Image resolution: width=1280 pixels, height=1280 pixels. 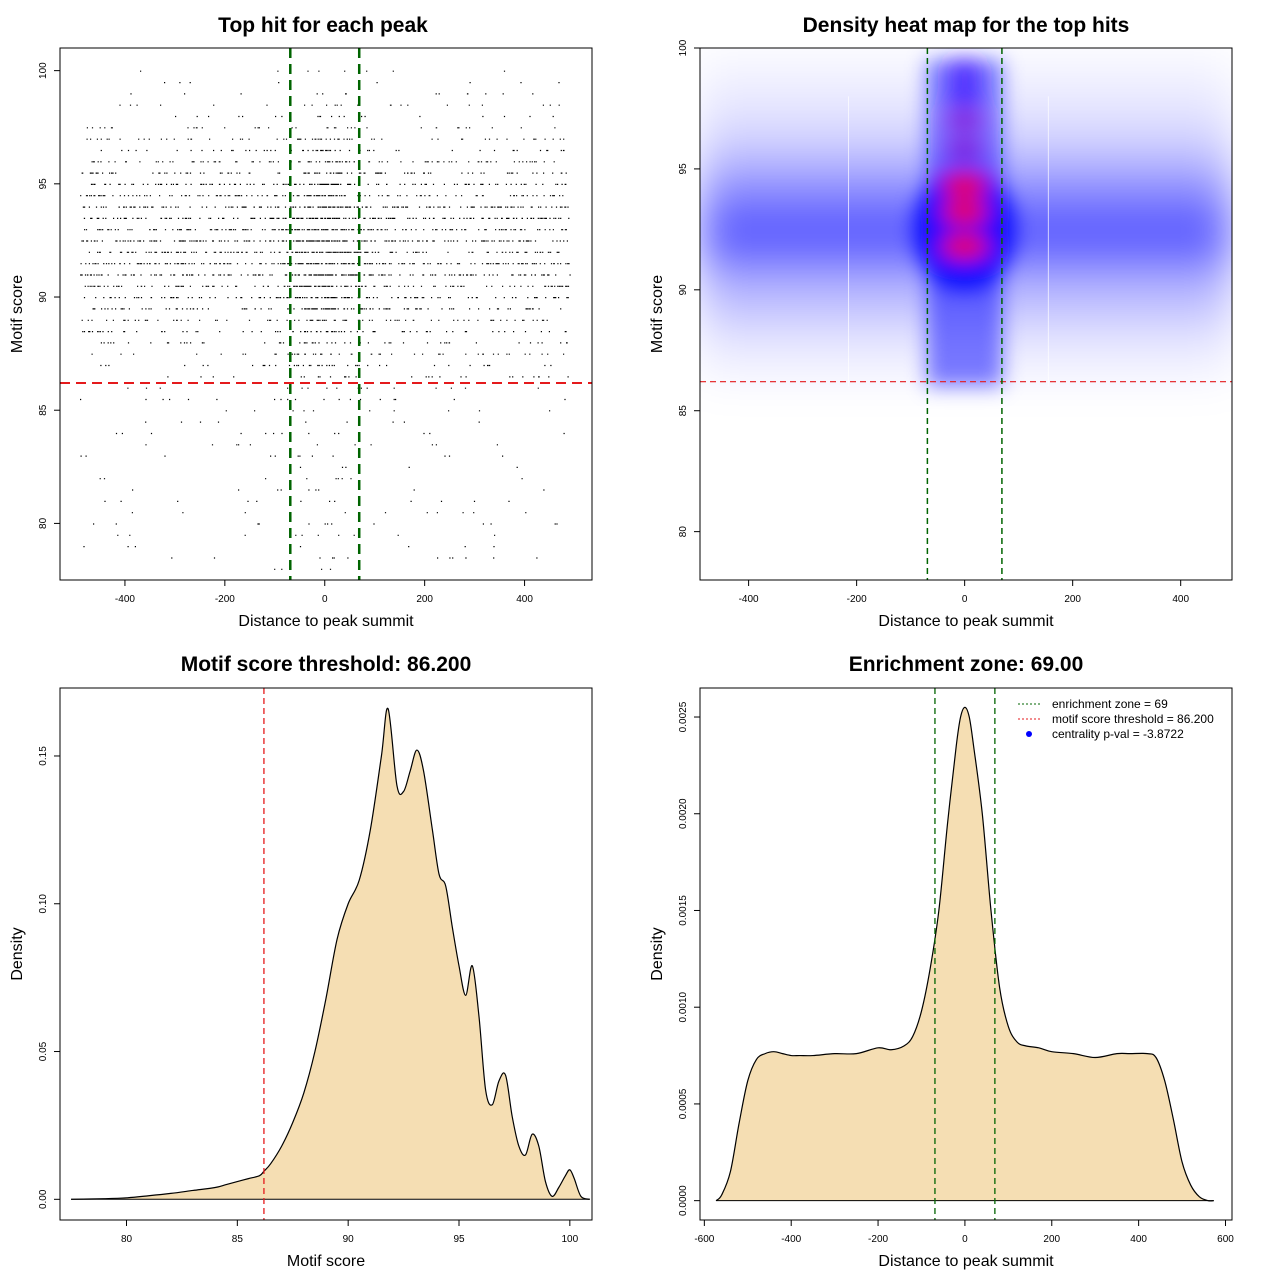 I want to click on x-tick-label: -600, so click(x=704, y=1239).